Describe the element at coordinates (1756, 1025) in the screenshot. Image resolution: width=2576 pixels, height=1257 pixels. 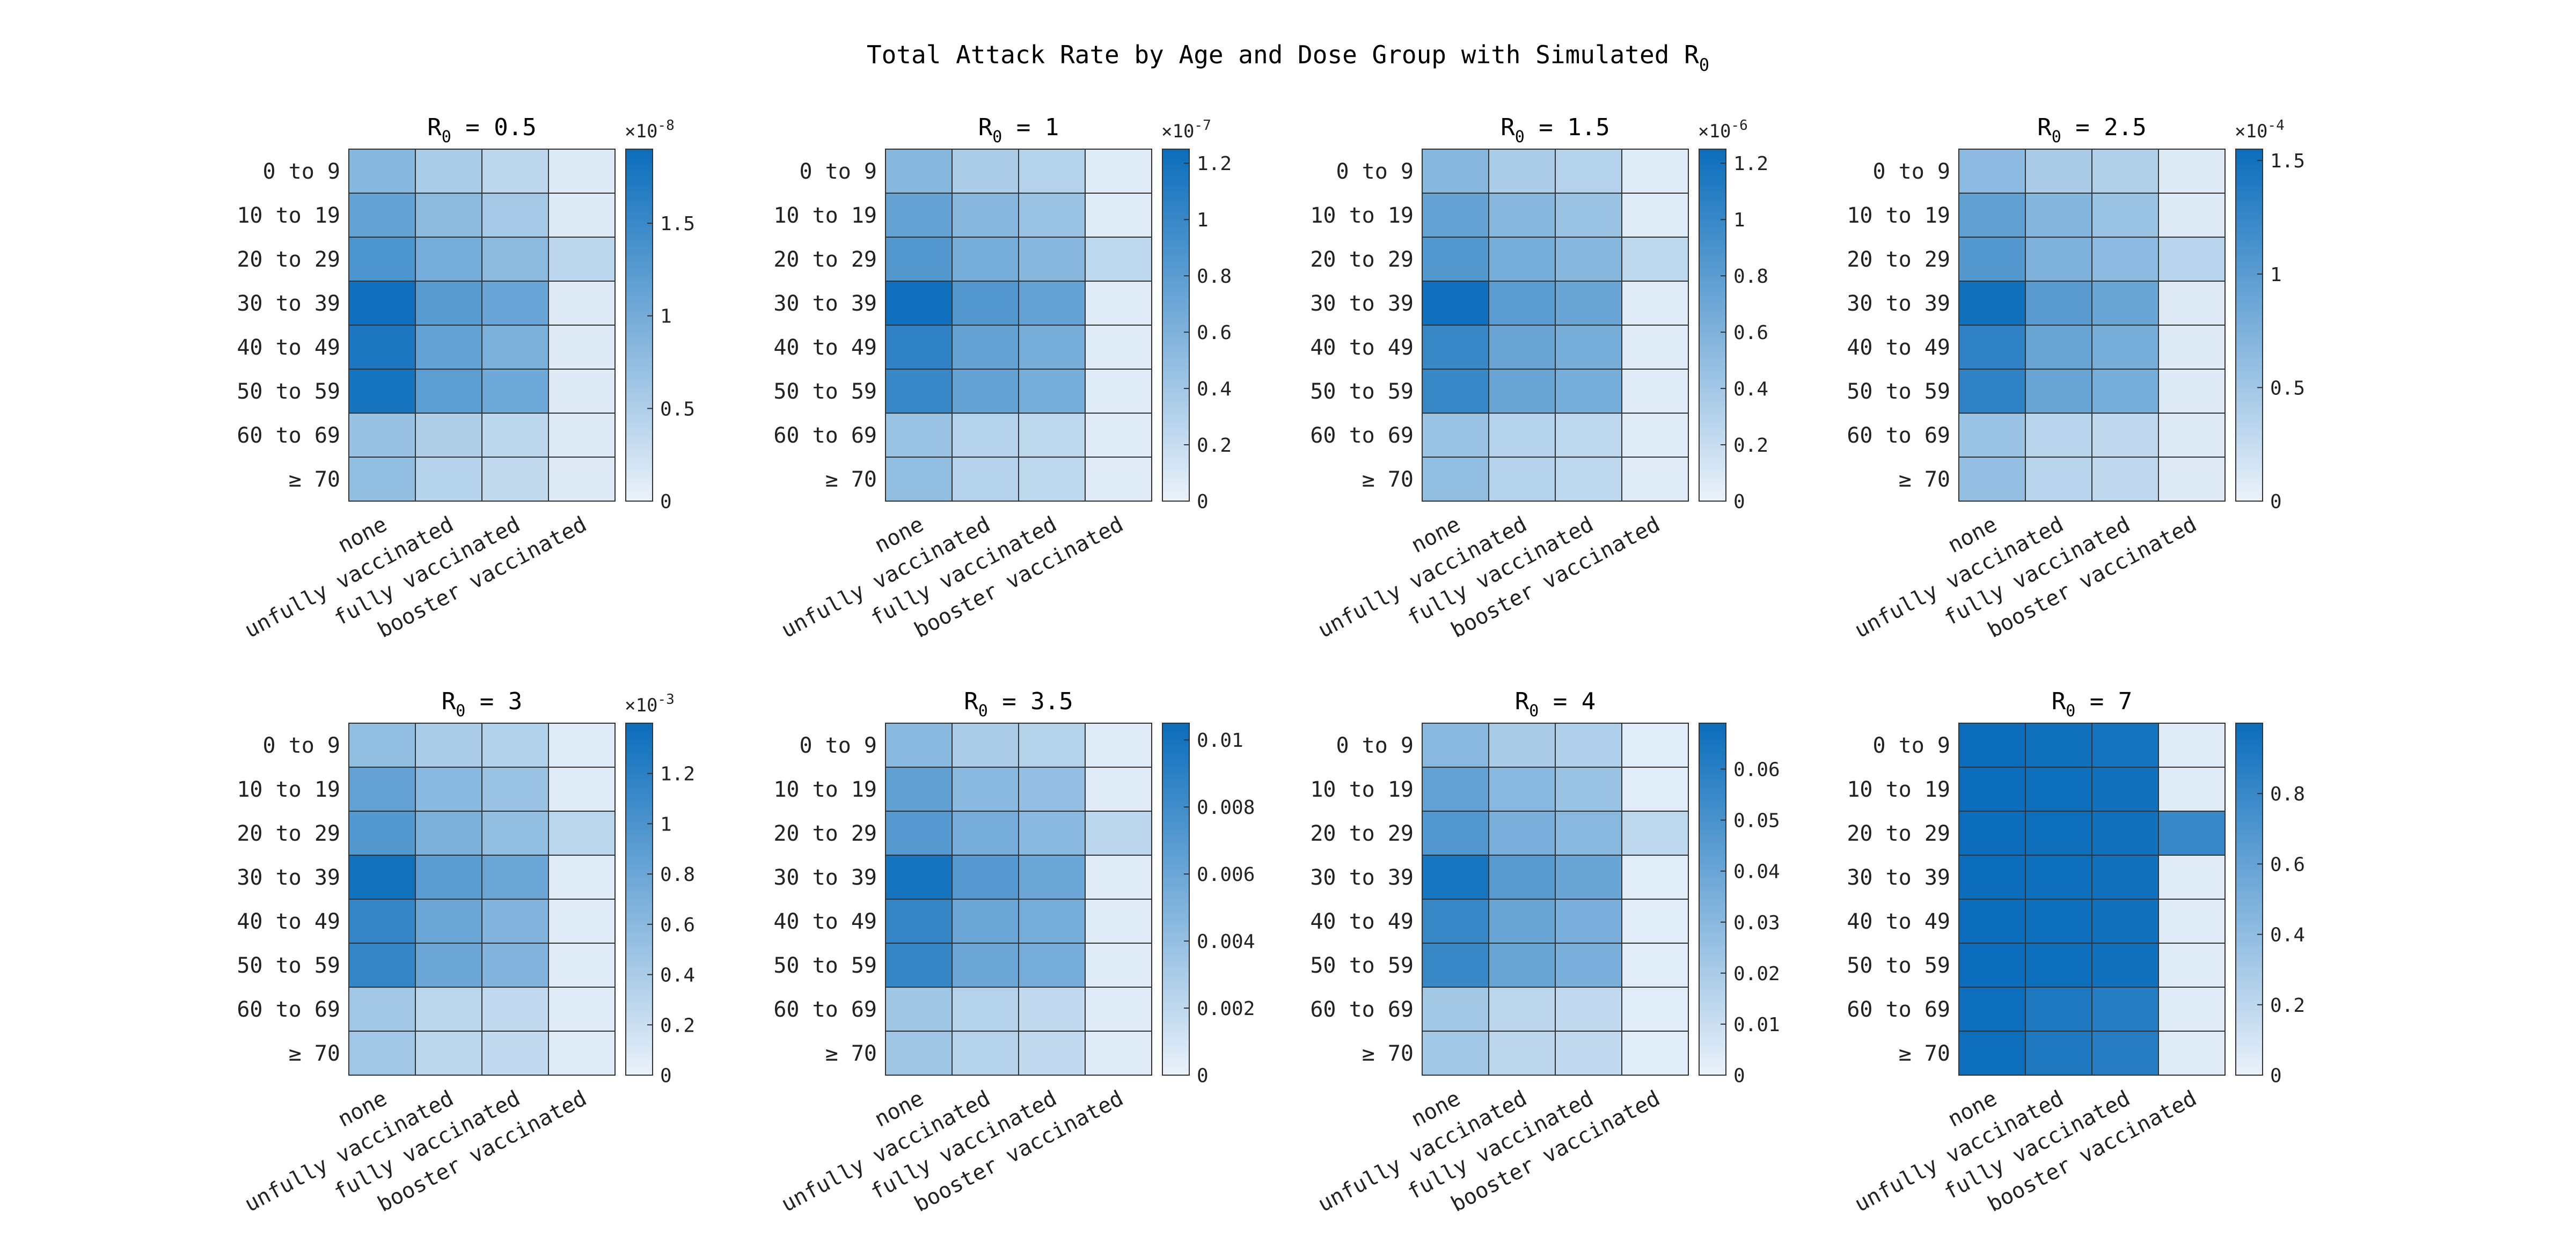
I see `colorbar-tick-label: 0.01` at that location.